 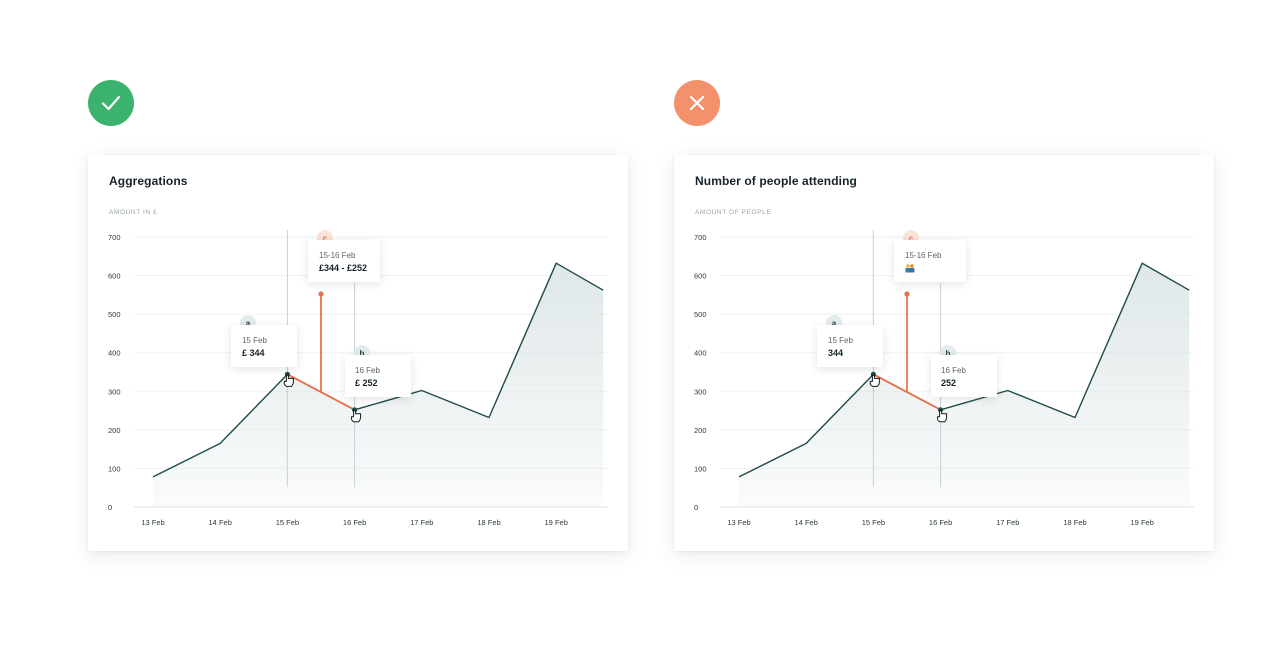 What do you see at coordinates (133, 212) in the screenshot?
I see `y-axis-caption: AMOUNT IN £` at bounding box center [133, 212].